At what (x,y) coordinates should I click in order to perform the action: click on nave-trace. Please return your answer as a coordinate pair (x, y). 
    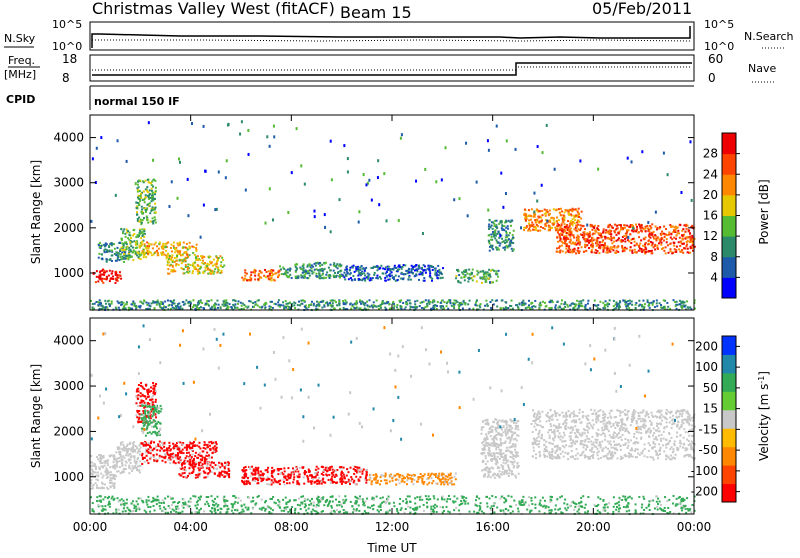
    Looking at the image, I should click on (392, 68).